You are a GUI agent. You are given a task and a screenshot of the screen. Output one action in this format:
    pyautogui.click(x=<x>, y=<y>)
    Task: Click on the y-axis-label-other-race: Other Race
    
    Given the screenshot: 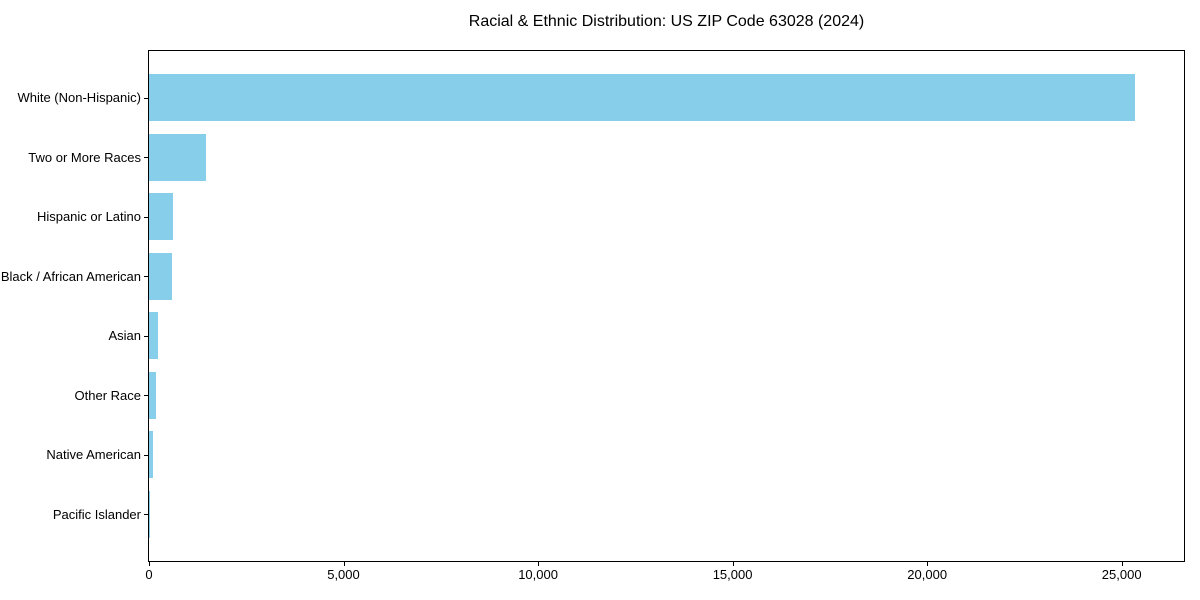 What is the action you would take?
    pyautogui.click(x=107, y=395)
    